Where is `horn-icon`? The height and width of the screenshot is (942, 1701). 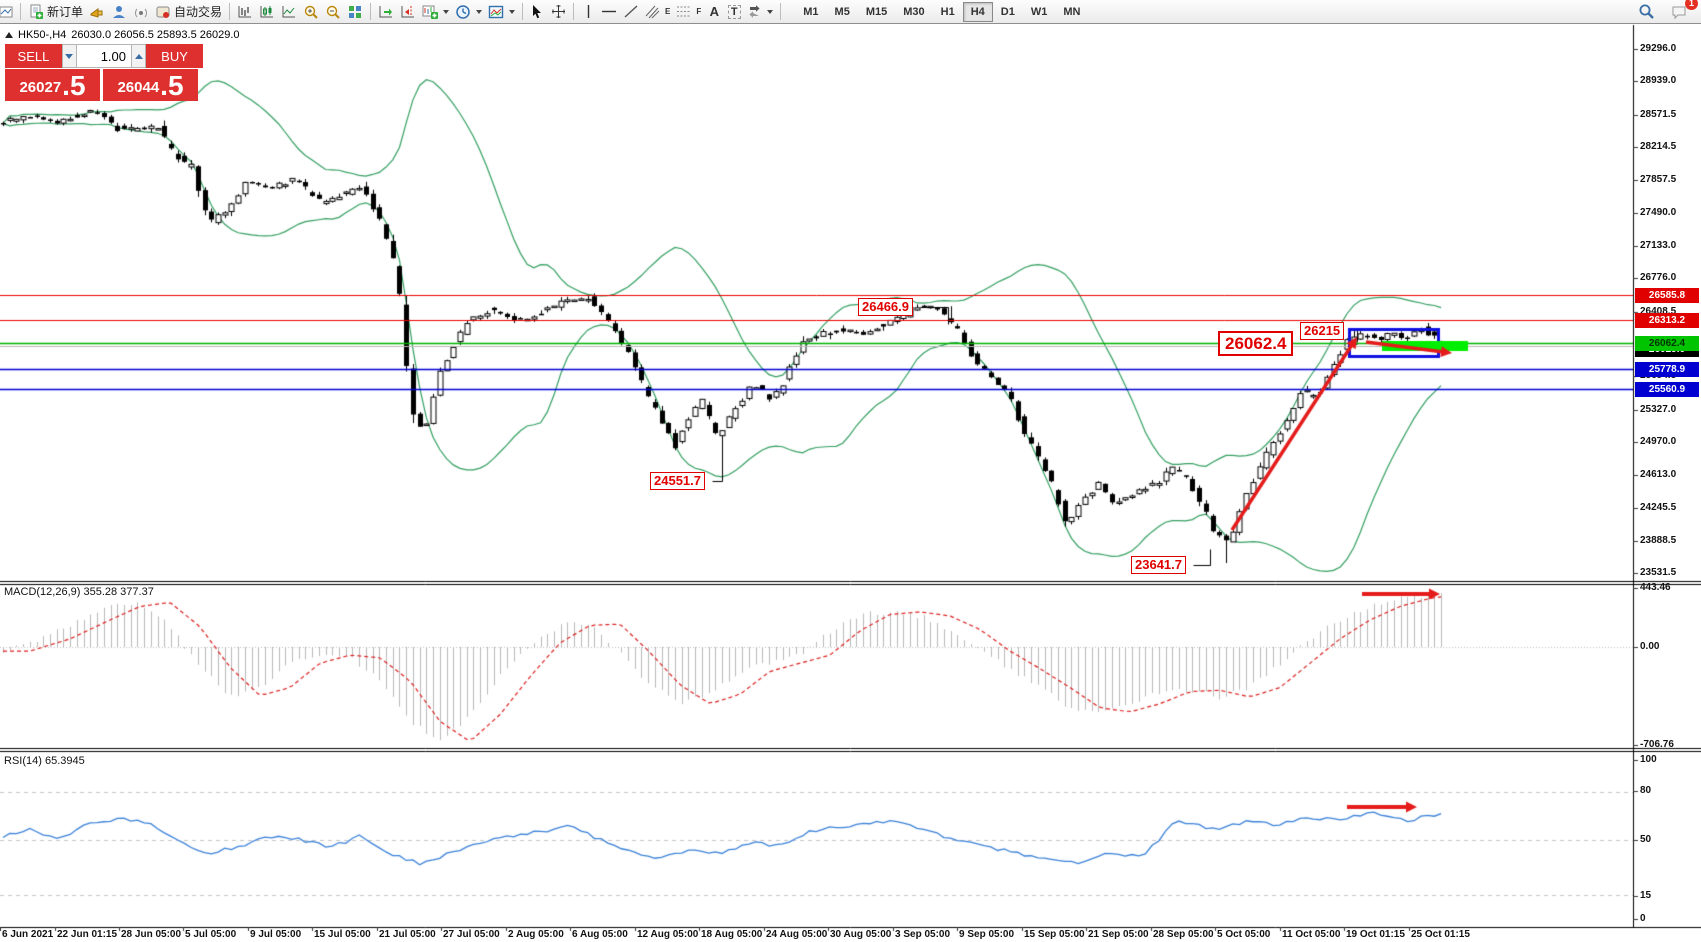 horn-icon is located at coordinates (96, 12).